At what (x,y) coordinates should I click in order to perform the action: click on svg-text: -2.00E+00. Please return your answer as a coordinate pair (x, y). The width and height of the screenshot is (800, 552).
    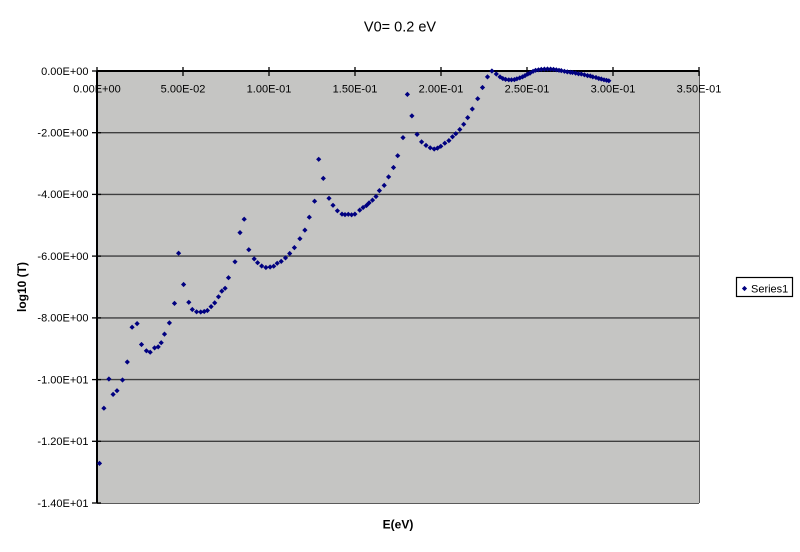
    Looking at the image, I should click on (62, 134).